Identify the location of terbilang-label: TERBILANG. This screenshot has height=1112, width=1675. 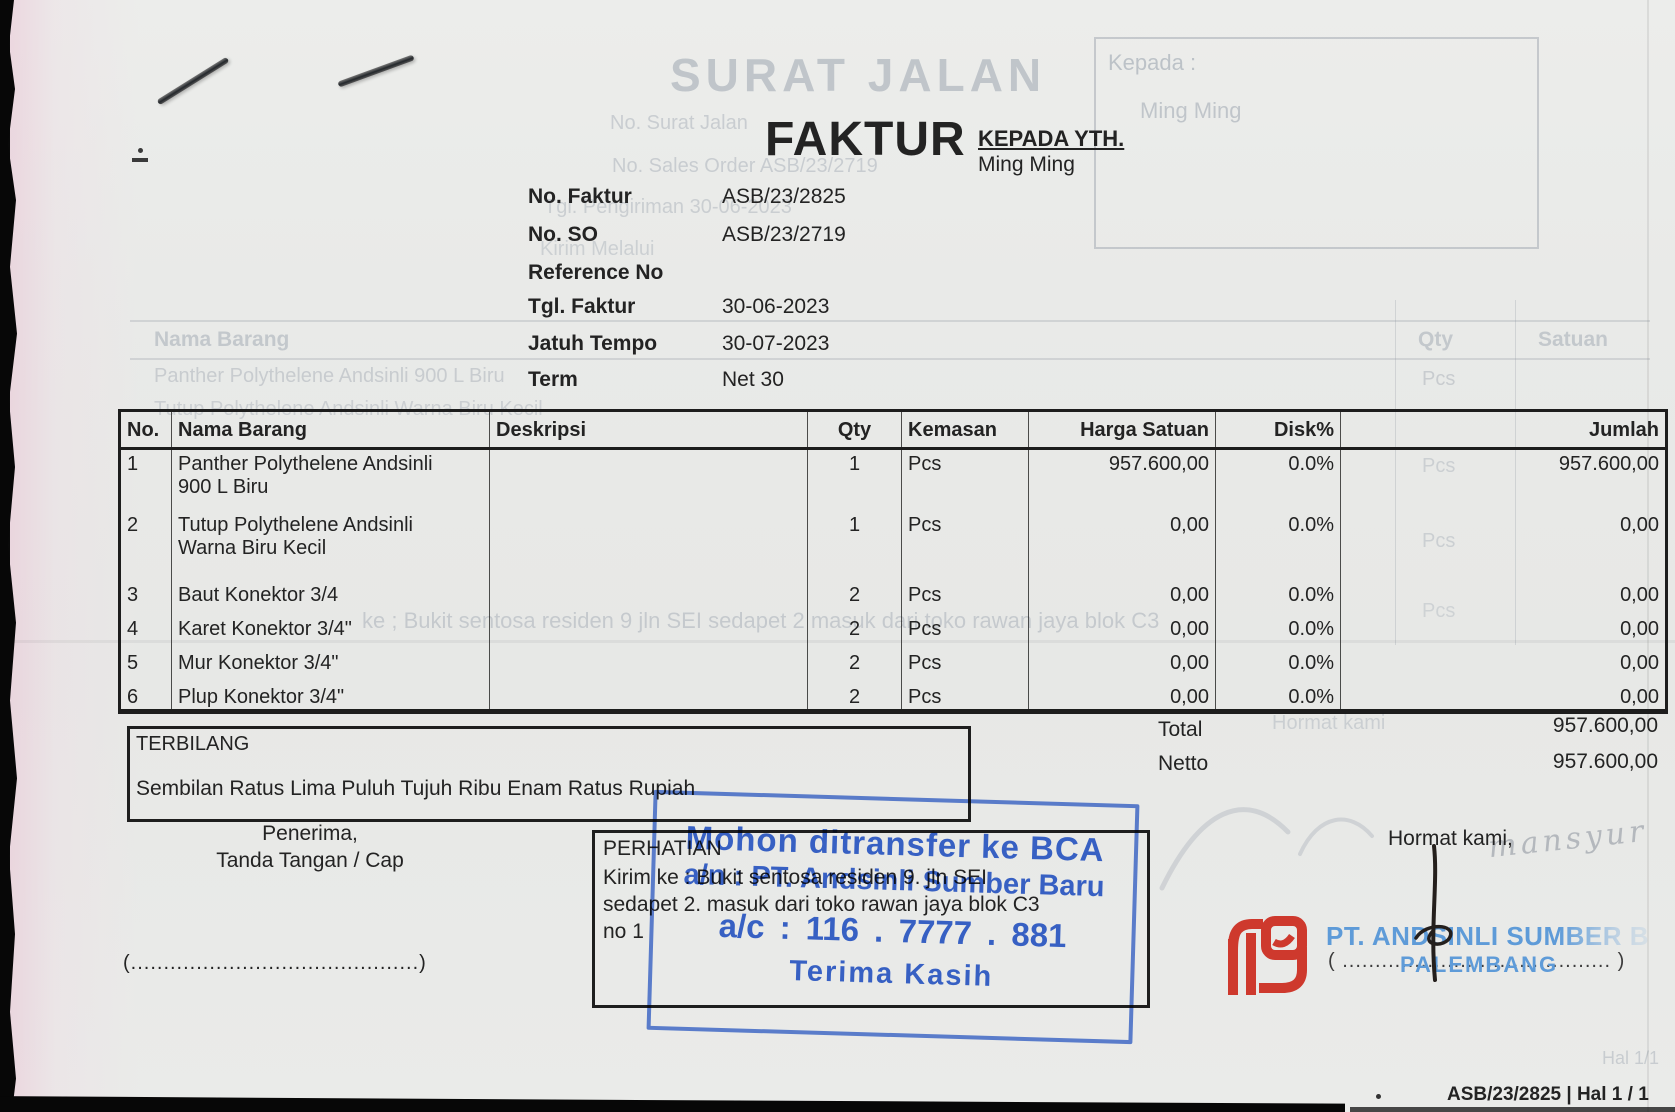
(193, 744).